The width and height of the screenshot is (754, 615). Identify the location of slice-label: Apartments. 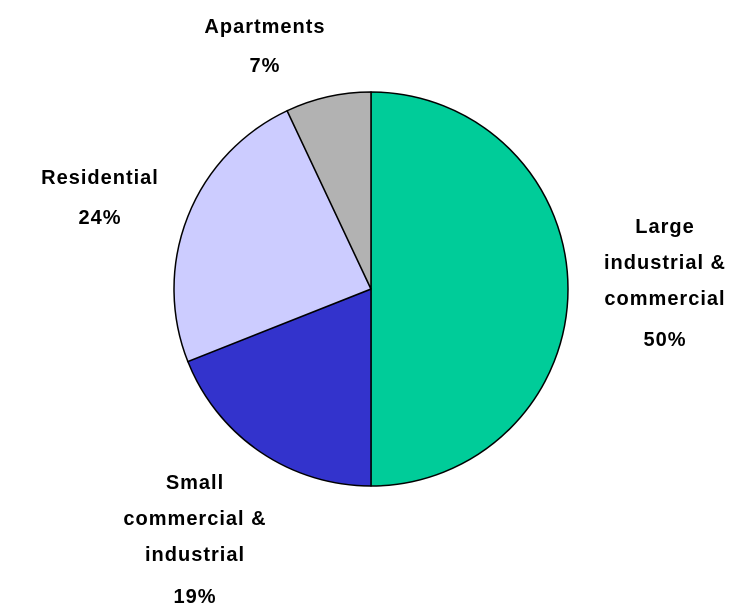
(265, 27).